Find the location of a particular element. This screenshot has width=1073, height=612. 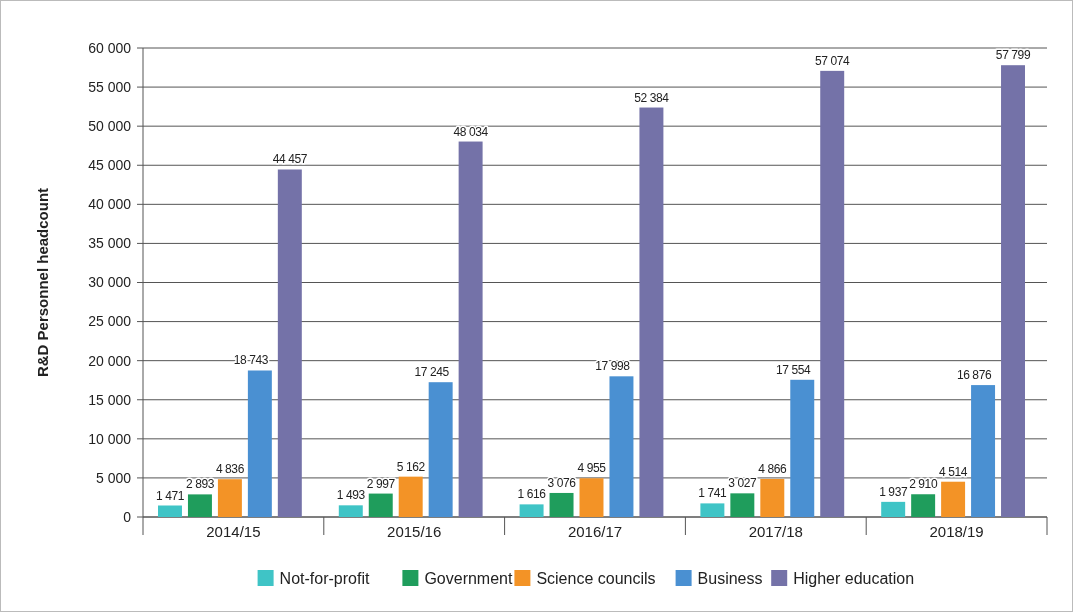

y-tick-label: 5 000 is located at coordinates (113, 477).